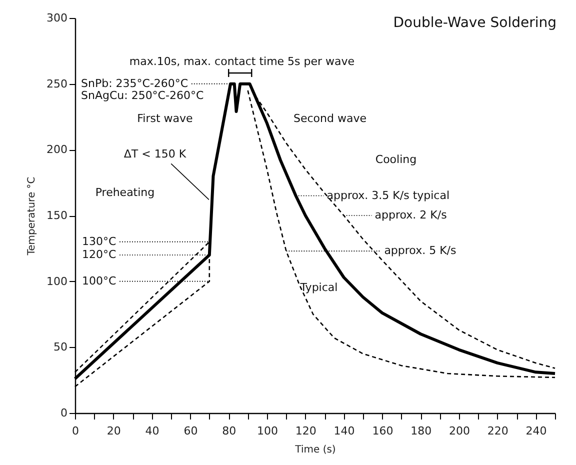 The image size is (576, 465). What do you see at coordinates (75, 431) in the screenshot?
I see `x-tick-label: 0` at bounding box center [75, 431].